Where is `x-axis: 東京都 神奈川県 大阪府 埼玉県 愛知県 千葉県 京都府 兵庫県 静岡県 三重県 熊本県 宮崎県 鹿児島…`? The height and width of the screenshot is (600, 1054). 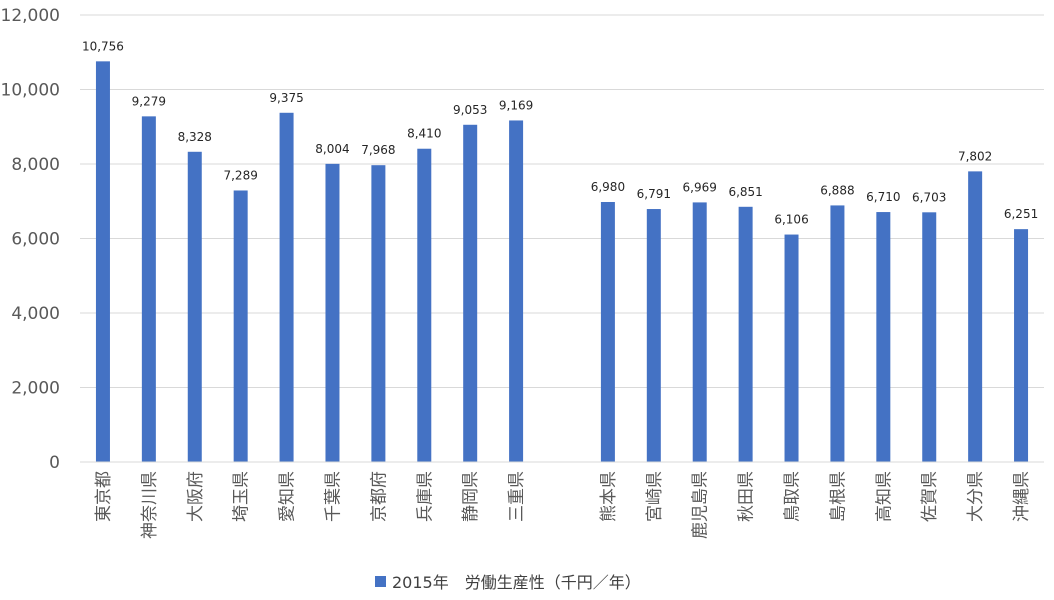
x-axis: 東京都 神奈川県 大阪府 埼玉県 愛知県 千葉県 京都府 兵庫県 静岡県 三重県 熊本県 宮崎県 鹿児島… is located at coordinates (562, 500).